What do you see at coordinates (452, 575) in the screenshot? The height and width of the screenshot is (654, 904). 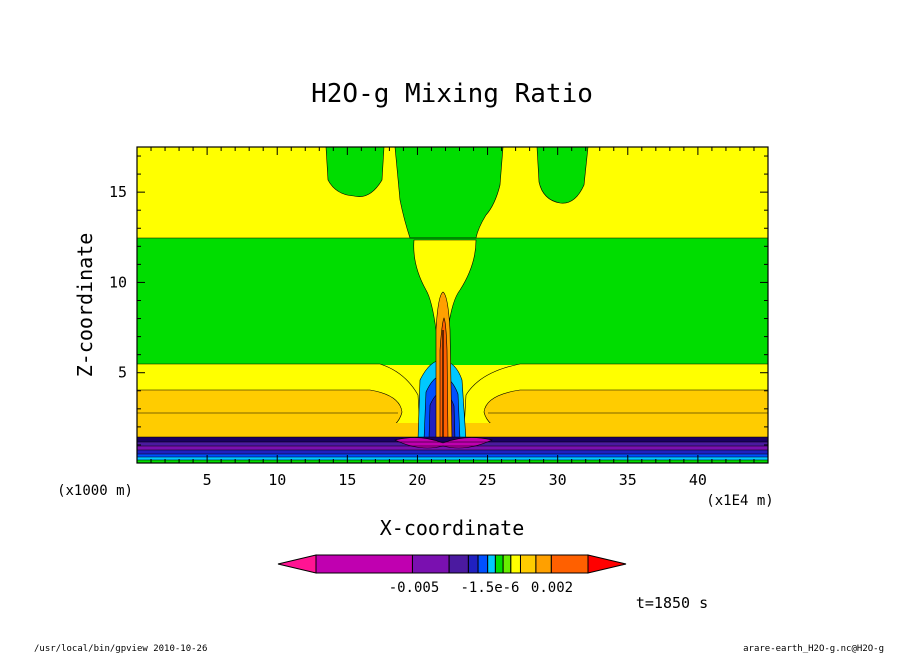 I see `colorbar: -0.005 -1.5e-6 0.002` at bounding box center [452, 575].